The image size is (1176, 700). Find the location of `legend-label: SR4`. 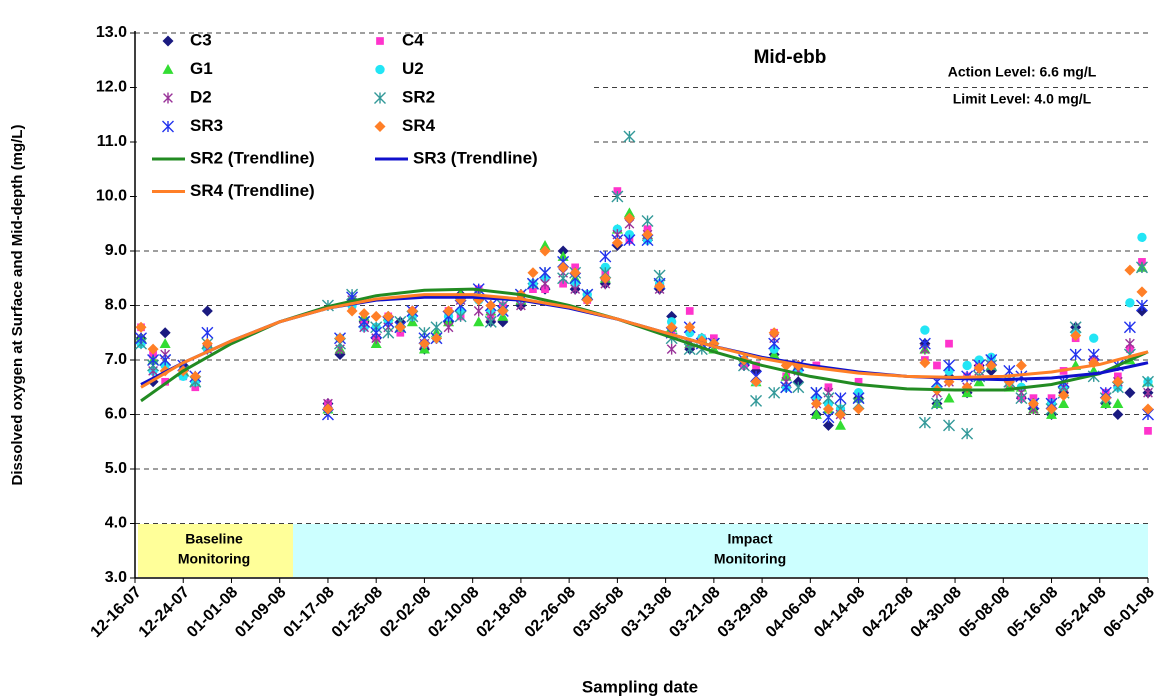

legend-label: SR4 is located at coordinates (419, 125).